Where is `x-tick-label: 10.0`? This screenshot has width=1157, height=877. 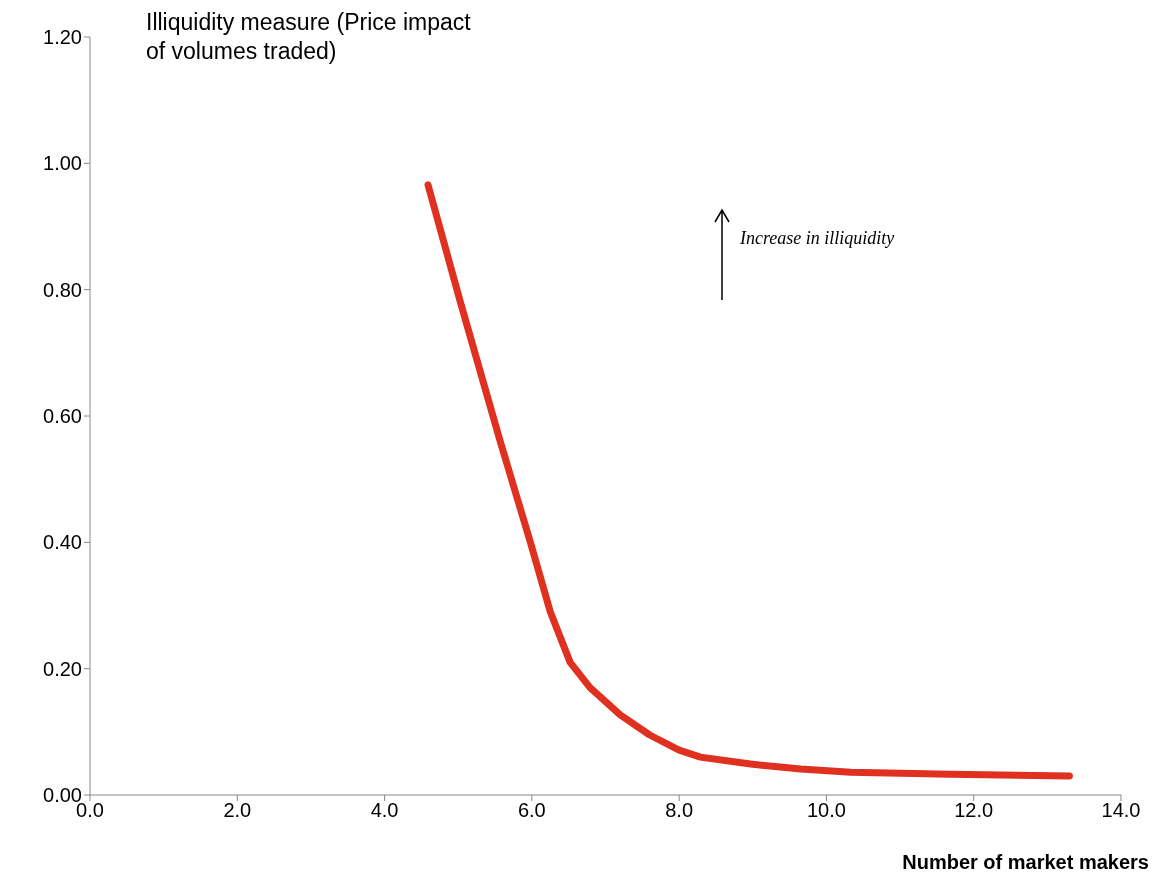 x-tick-label: 10.0 is located at coordinates (826, 810).